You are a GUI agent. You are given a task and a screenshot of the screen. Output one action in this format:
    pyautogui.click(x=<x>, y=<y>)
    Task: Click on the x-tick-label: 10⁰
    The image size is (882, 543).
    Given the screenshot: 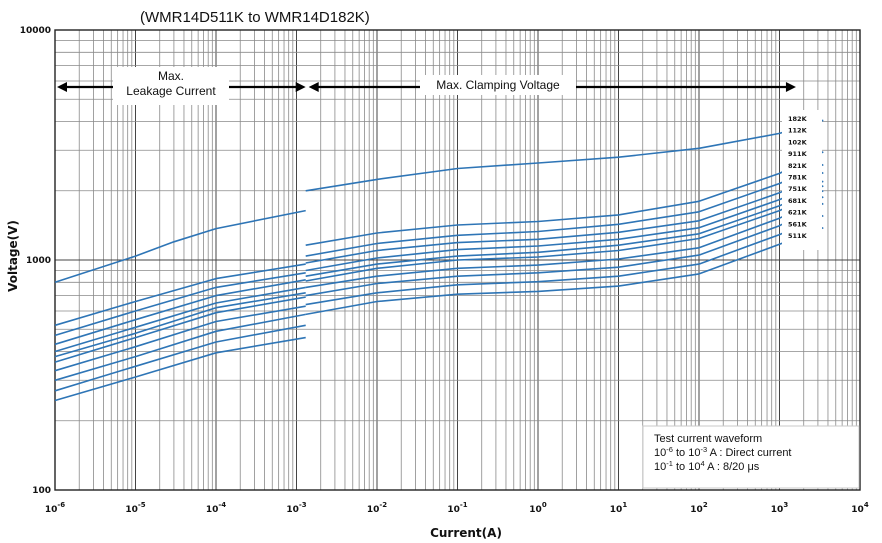 What is the action you would take?
    pyautogui.click(x=538, y=508)
    